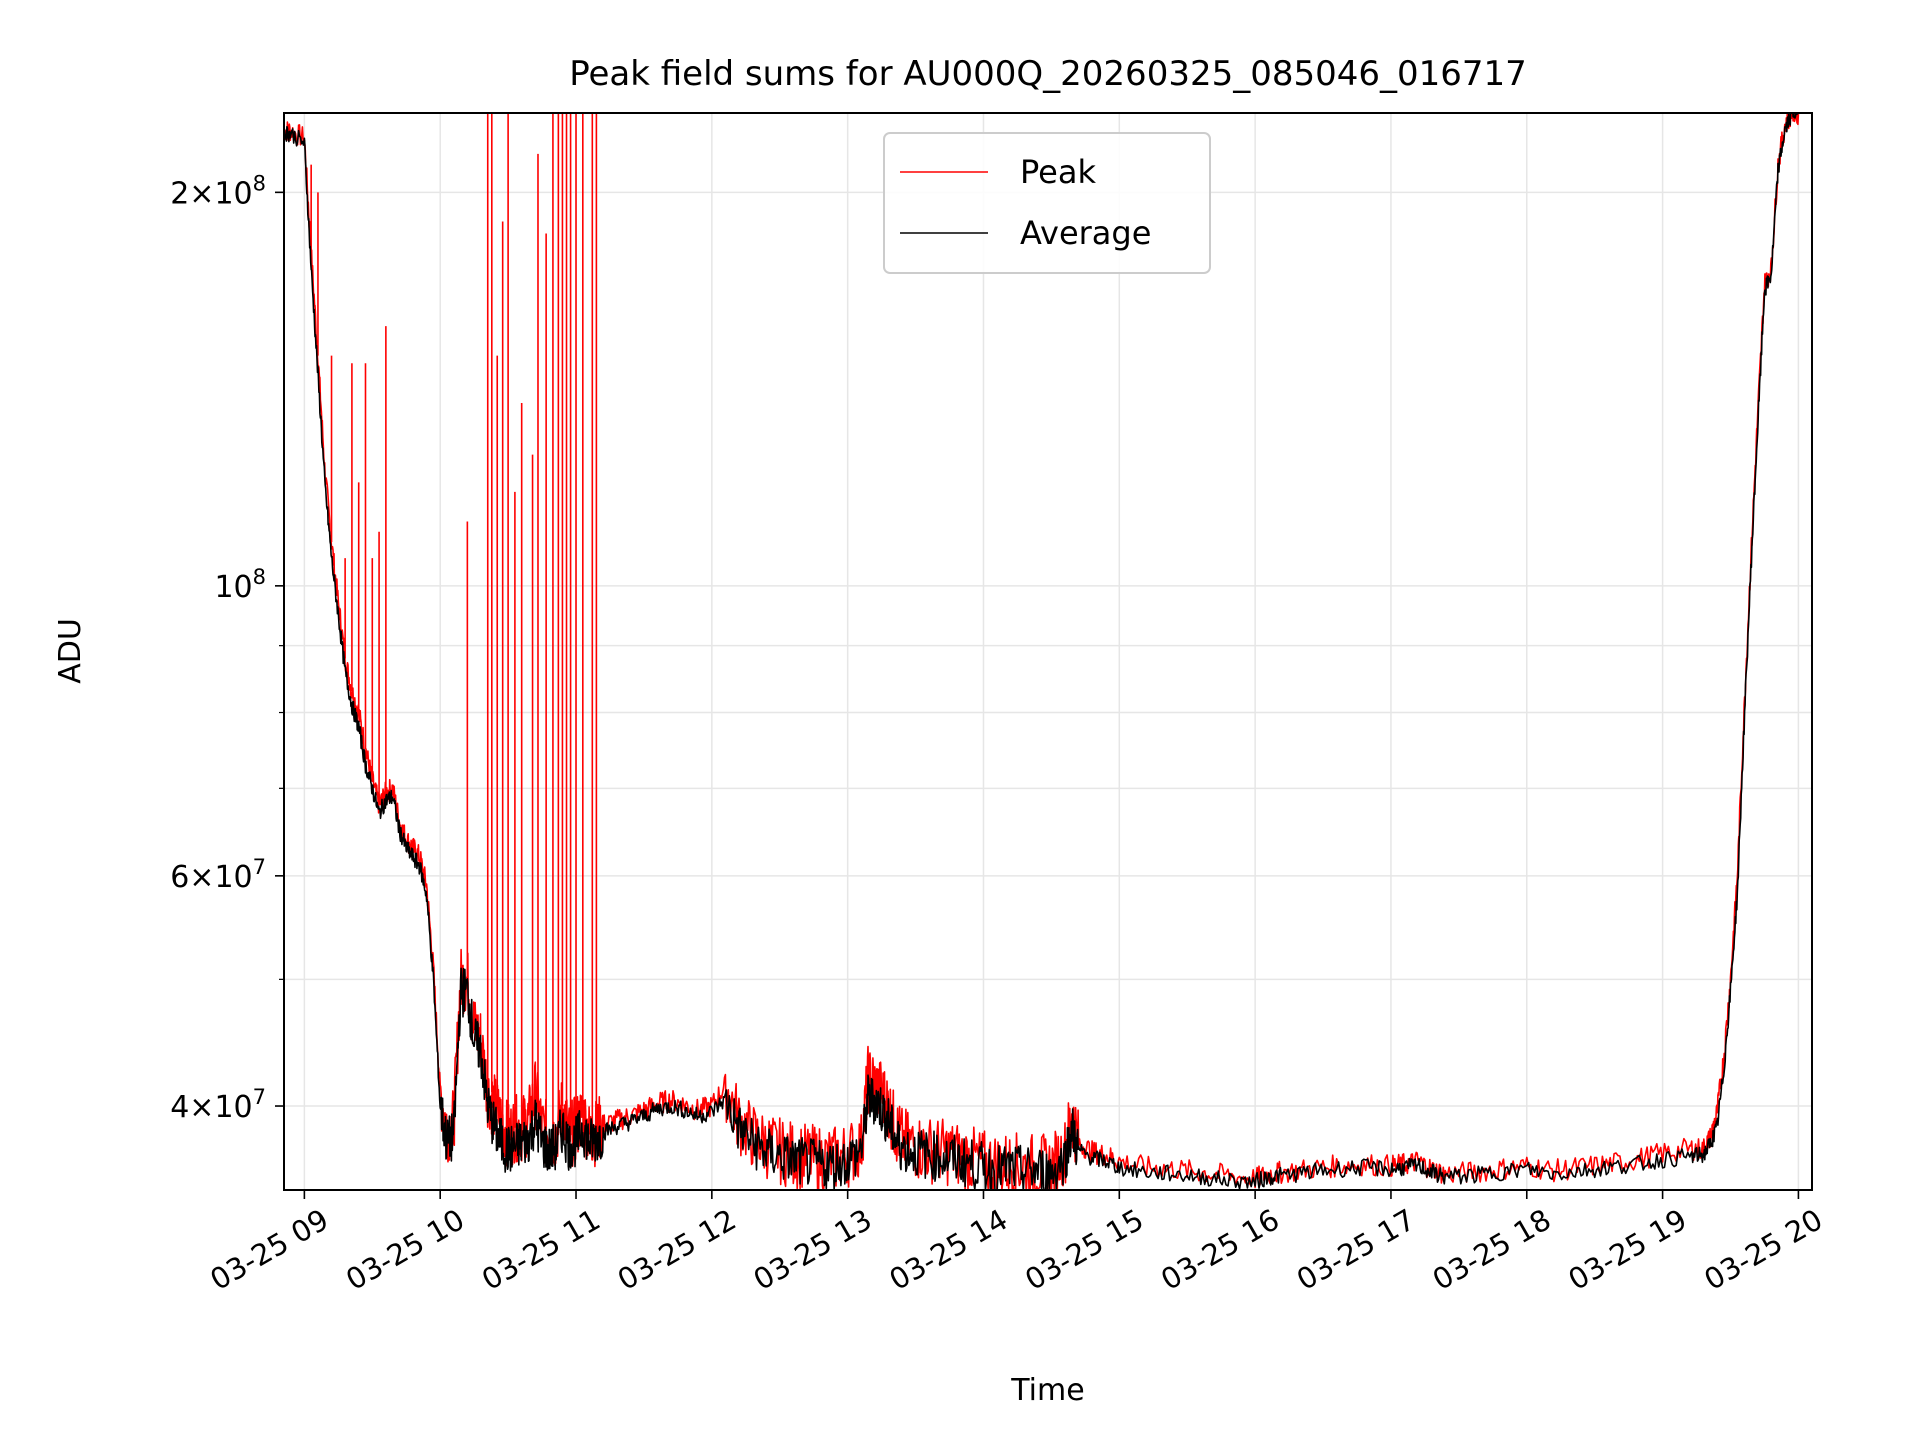 This screenshot has width=1920, height=1440. Describe the element at coordinates (1058, 172) in the screenshot. I see `legend-label-peak: Peak` at that location.